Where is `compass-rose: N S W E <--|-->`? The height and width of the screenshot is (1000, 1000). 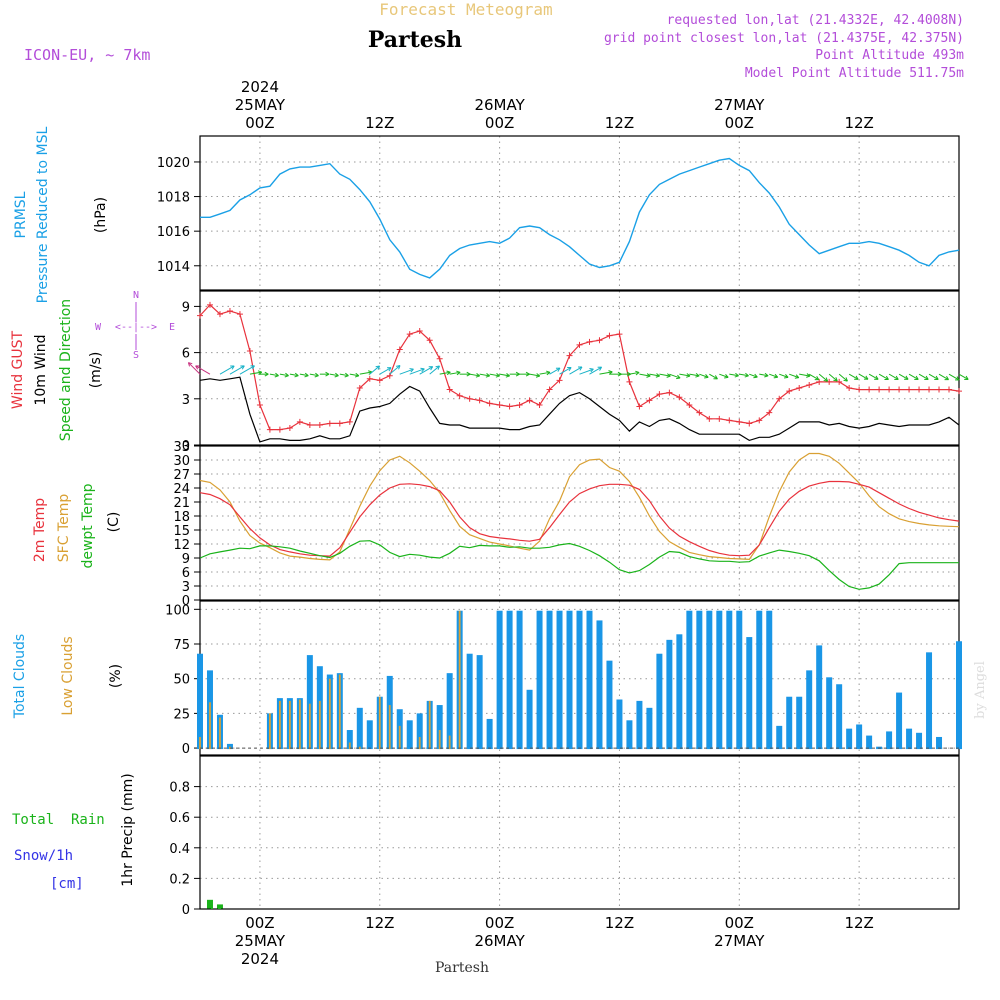
compass-rose: N S W E <--|--> is located at coordinates (135, 325).